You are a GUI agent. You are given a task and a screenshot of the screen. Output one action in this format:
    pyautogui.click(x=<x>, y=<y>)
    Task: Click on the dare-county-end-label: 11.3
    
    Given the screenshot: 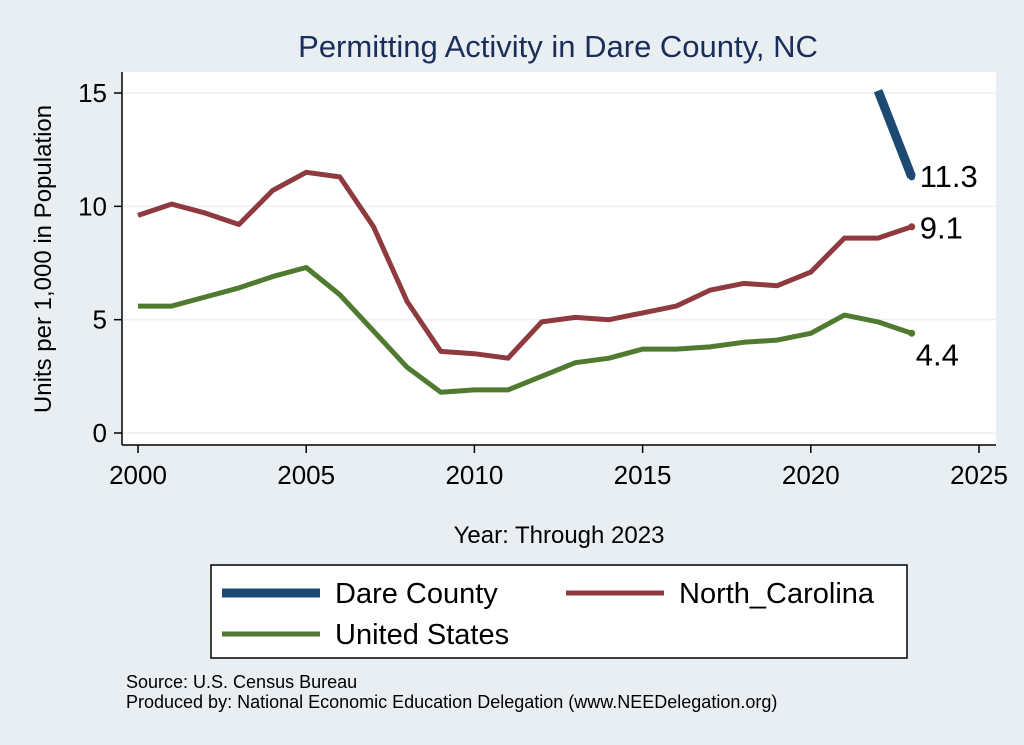 What is the action you would take?
    pyautogui.click(x=949, y=176)
    